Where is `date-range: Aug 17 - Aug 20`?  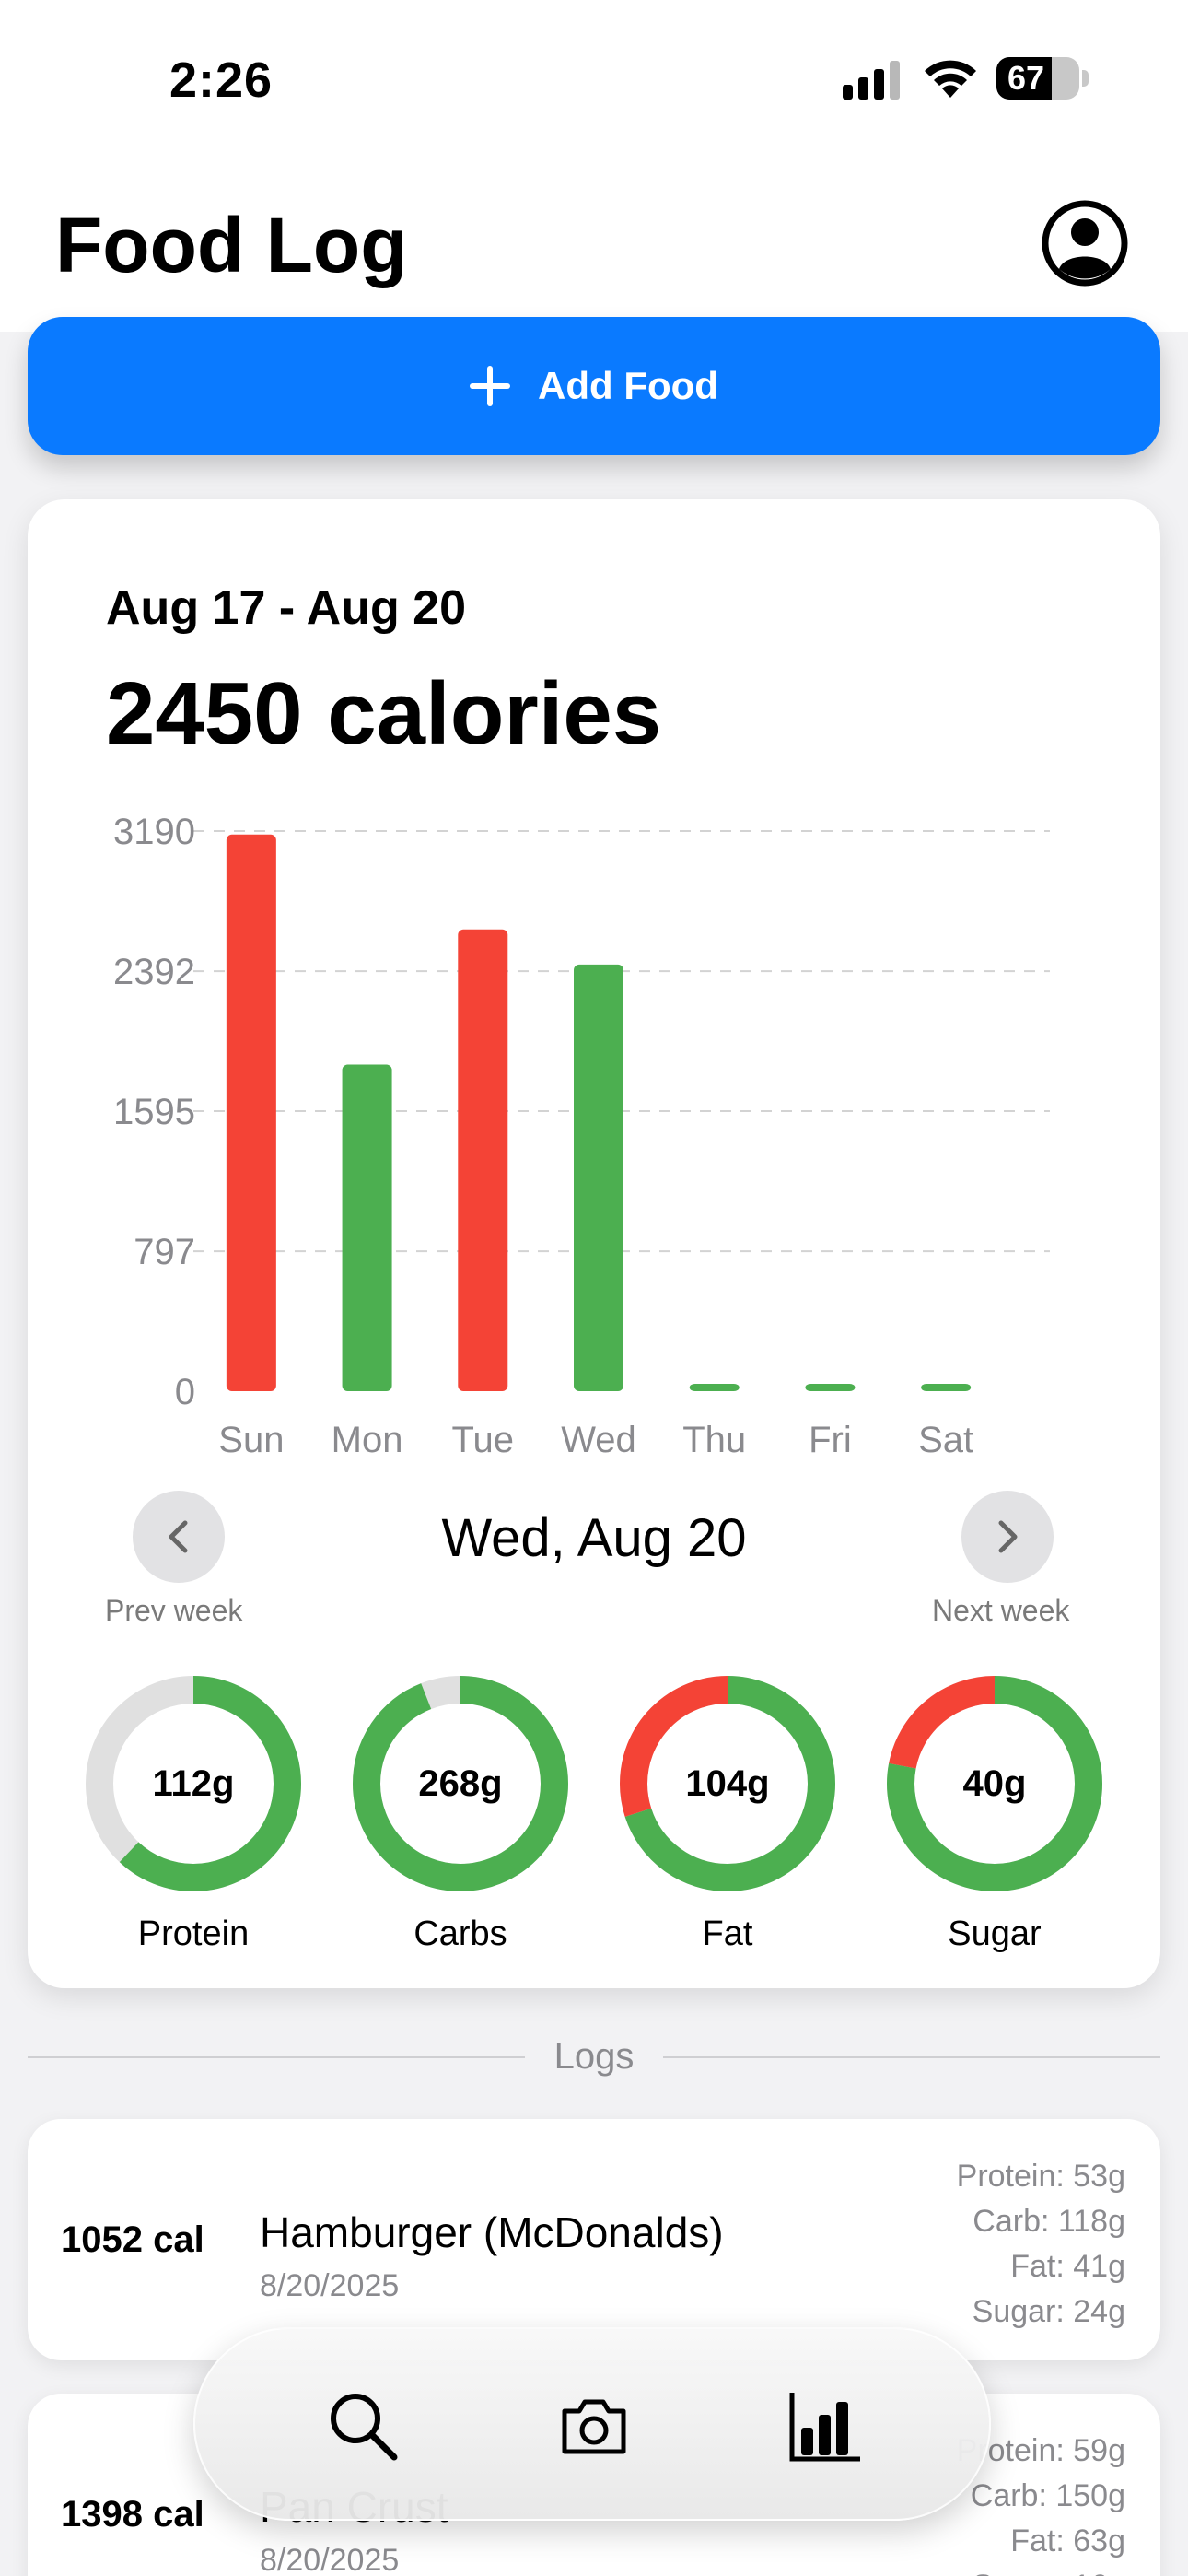
date-range: Aug 17 - Aug 20 is located at coordinates (286, 608).